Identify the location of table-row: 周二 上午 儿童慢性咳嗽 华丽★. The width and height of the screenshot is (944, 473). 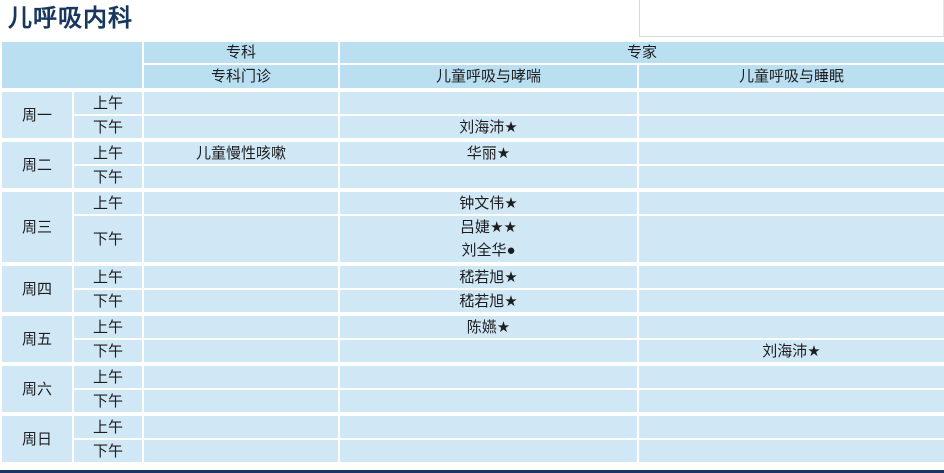
(472, 164).